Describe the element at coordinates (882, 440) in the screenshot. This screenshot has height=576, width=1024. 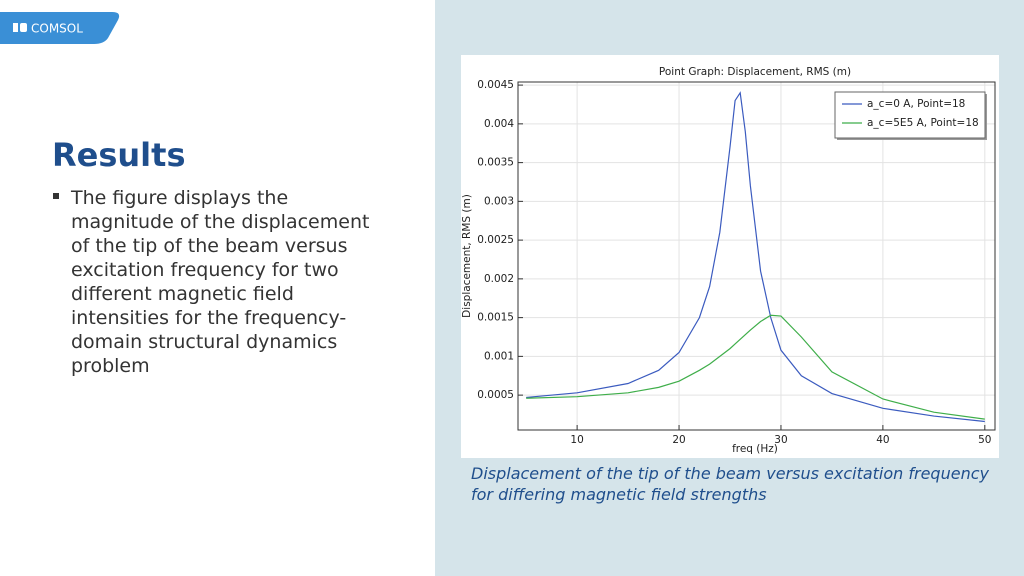
I see `x-tick-label: 40` at that location.